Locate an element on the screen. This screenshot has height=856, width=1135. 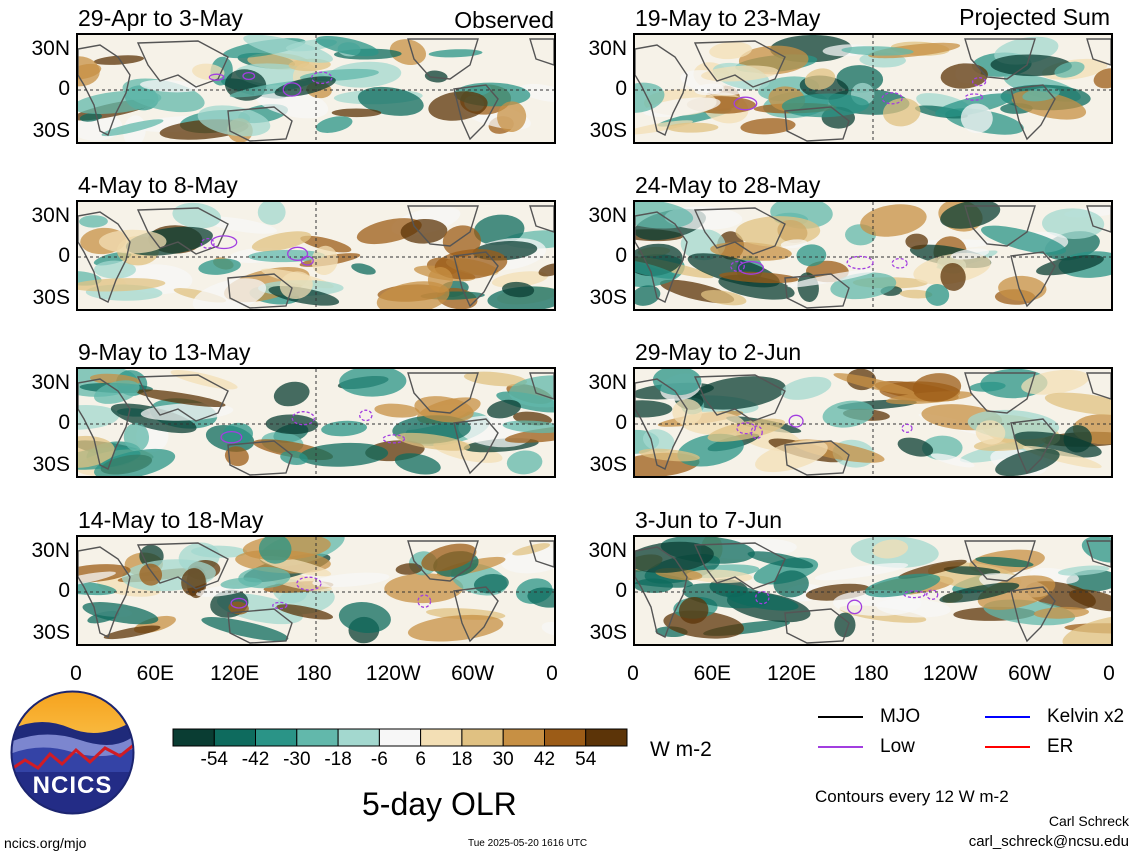
right-ytick-4-3: 30S is located at coordinates (608, 632).